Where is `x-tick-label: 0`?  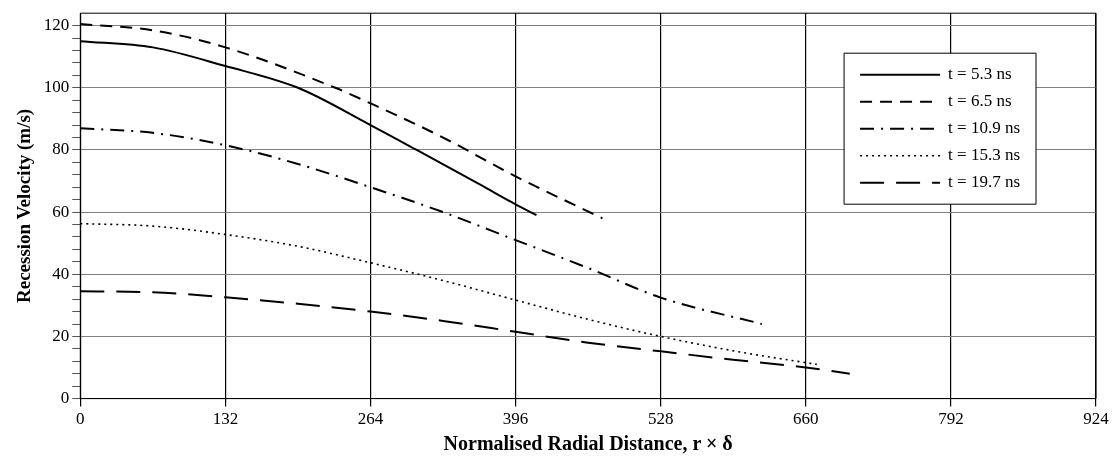
x-tick-label: 0 is located at coordinates (80, 419).